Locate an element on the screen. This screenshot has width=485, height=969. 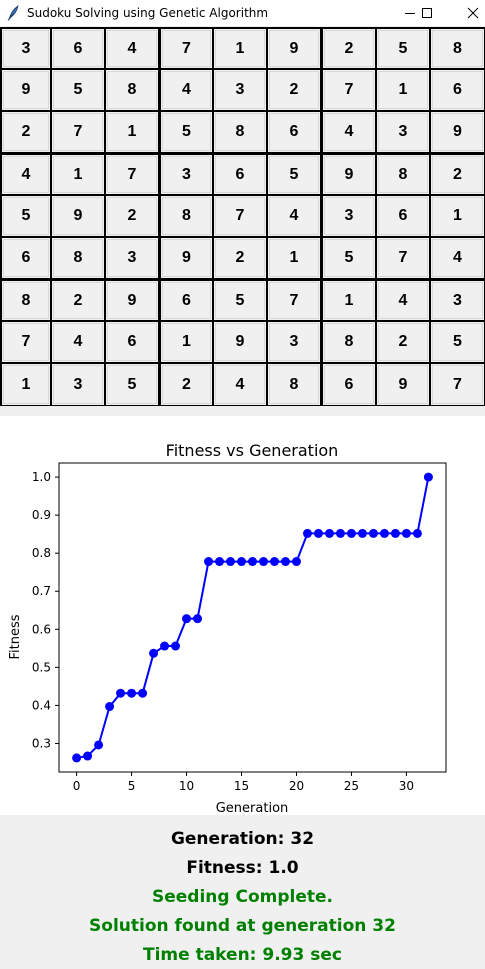
x-tick-label: 25 is located at coordinates (351, 786).